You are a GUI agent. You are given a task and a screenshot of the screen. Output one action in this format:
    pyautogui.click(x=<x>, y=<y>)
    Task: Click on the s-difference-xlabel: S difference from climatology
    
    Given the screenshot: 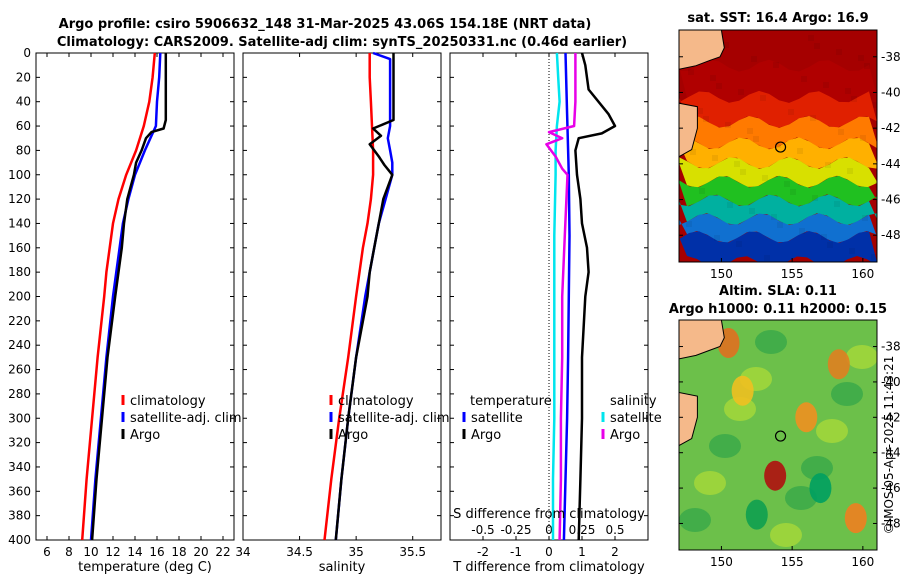 What is the action you would take?
    pyautogui.click(x=549, y=514)
    